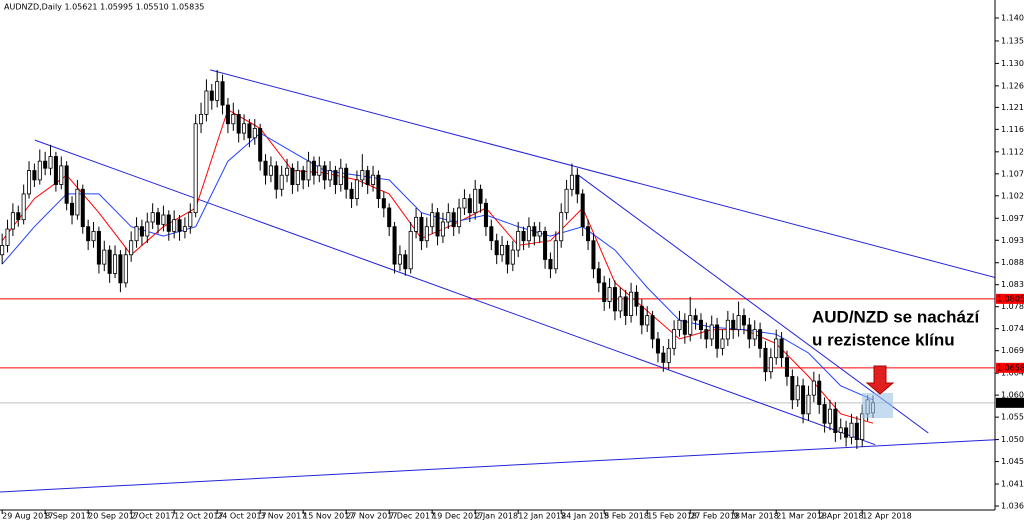 This screenshot has height=522, width=1024. What do you see at coordinates (1012, 40) in the screenshot?
I see `y-tick-label: 1.13570` at bounding box center [1012, 40].